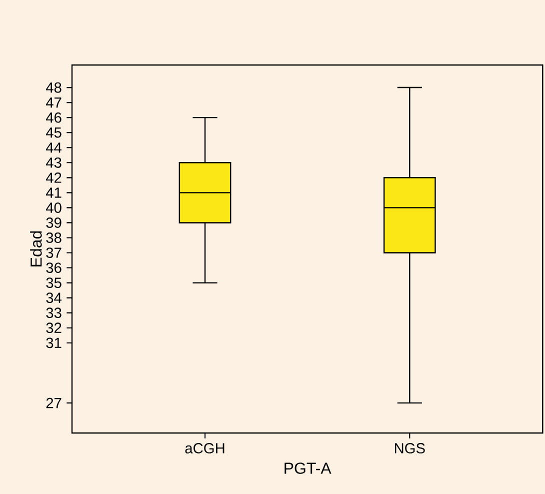 The height and width of the screenshot is (494, 545). Describe the element at coordinates (54, 87) in the screenshot. I see `y-tick-label: 48` at that location.